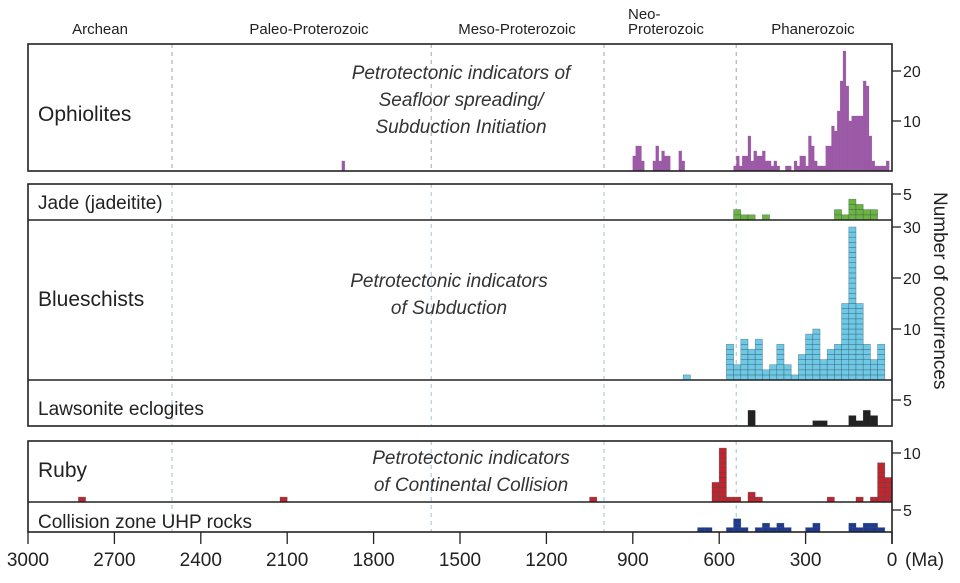 The width and height of the screenshot is (960, 583). What do you see at coordinates (145, 522) in the screenshot?
I see `panel-label-uhp: Collision zone UHP rocks` at bounding box center [145, 522].